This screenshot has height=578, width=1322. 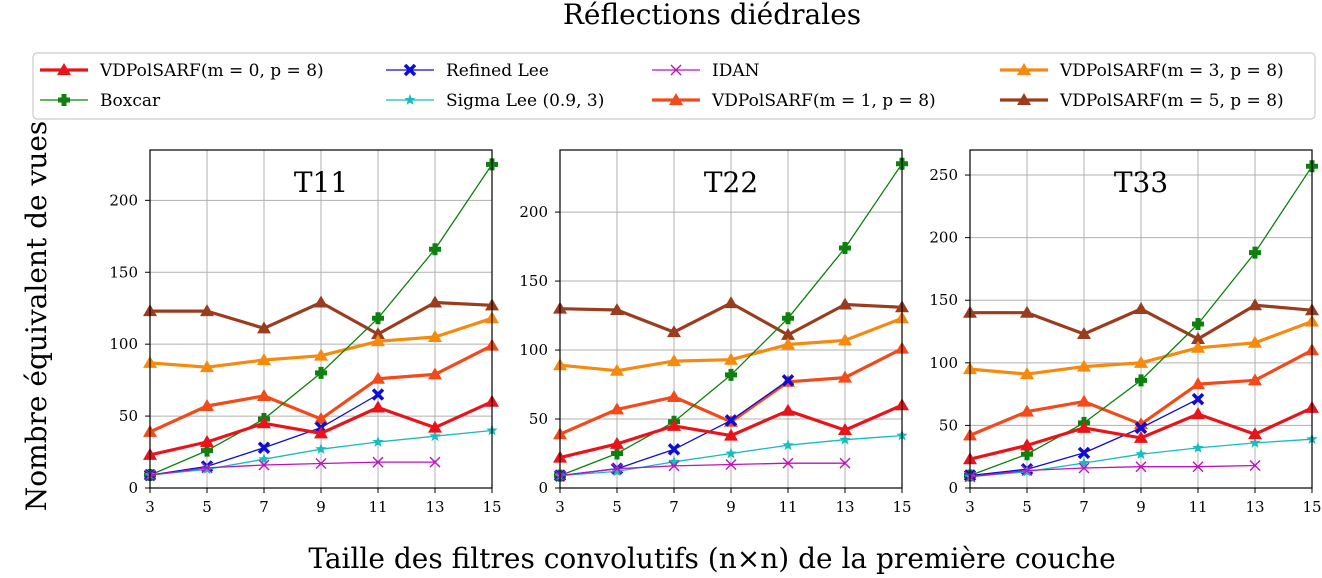 What do you see at coordinates (1112, 471) in the screenshot?
I see `series-idan` at bounding box center [1112, 471].